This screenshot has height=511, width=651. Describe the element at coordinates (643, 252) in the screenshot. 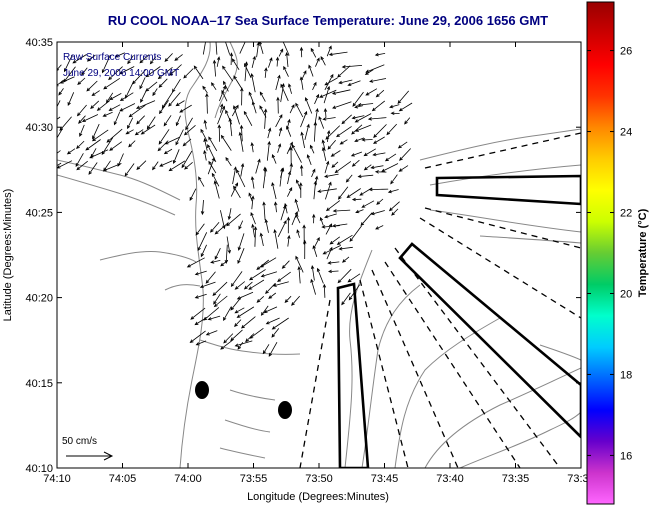

I see `colorbar-label: Temperature (°C)` at that location.